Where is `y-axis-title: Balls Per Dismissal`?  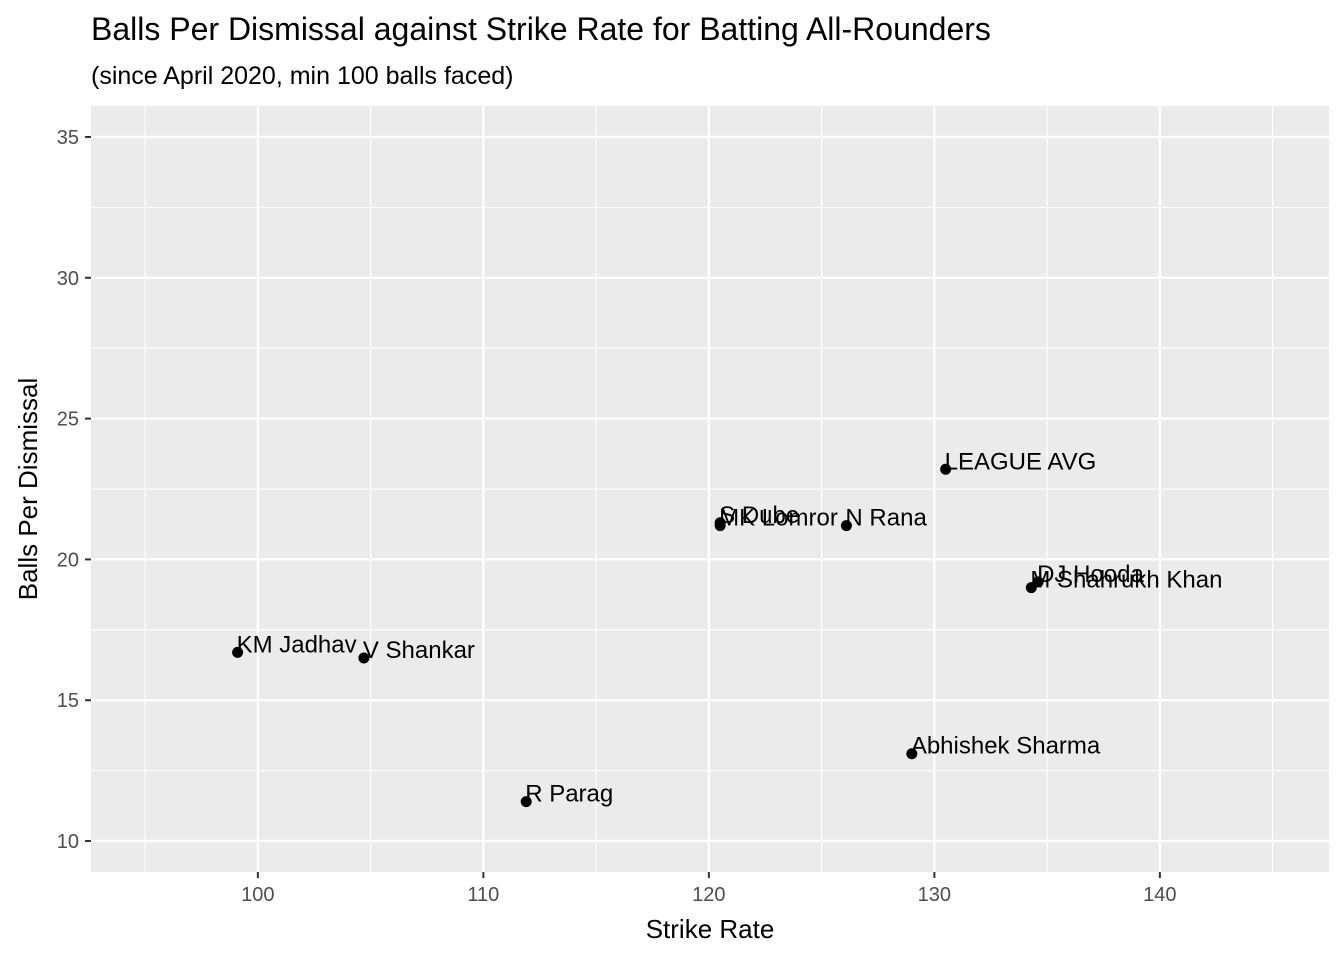 y-axis-title: Balls Per Dismissal is located at coordinates (28, 489).